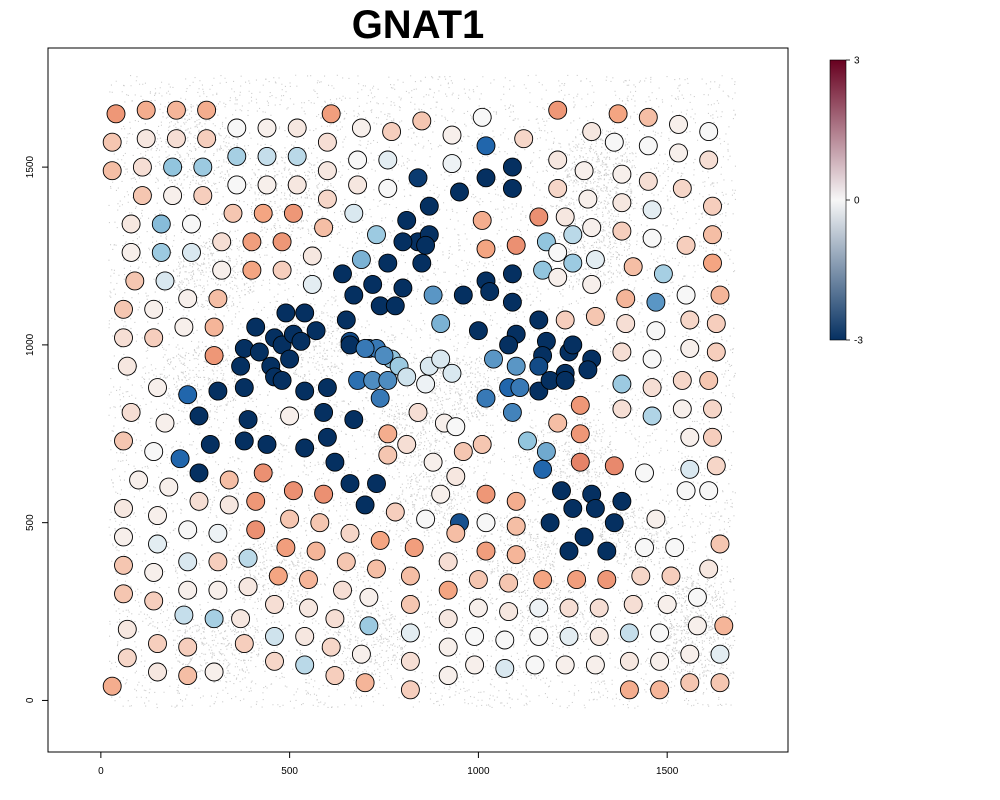  Describe the element at coordinates (846, 201) in the screenshot. I see `colorbar-legend: 3 0 -3` at that location.